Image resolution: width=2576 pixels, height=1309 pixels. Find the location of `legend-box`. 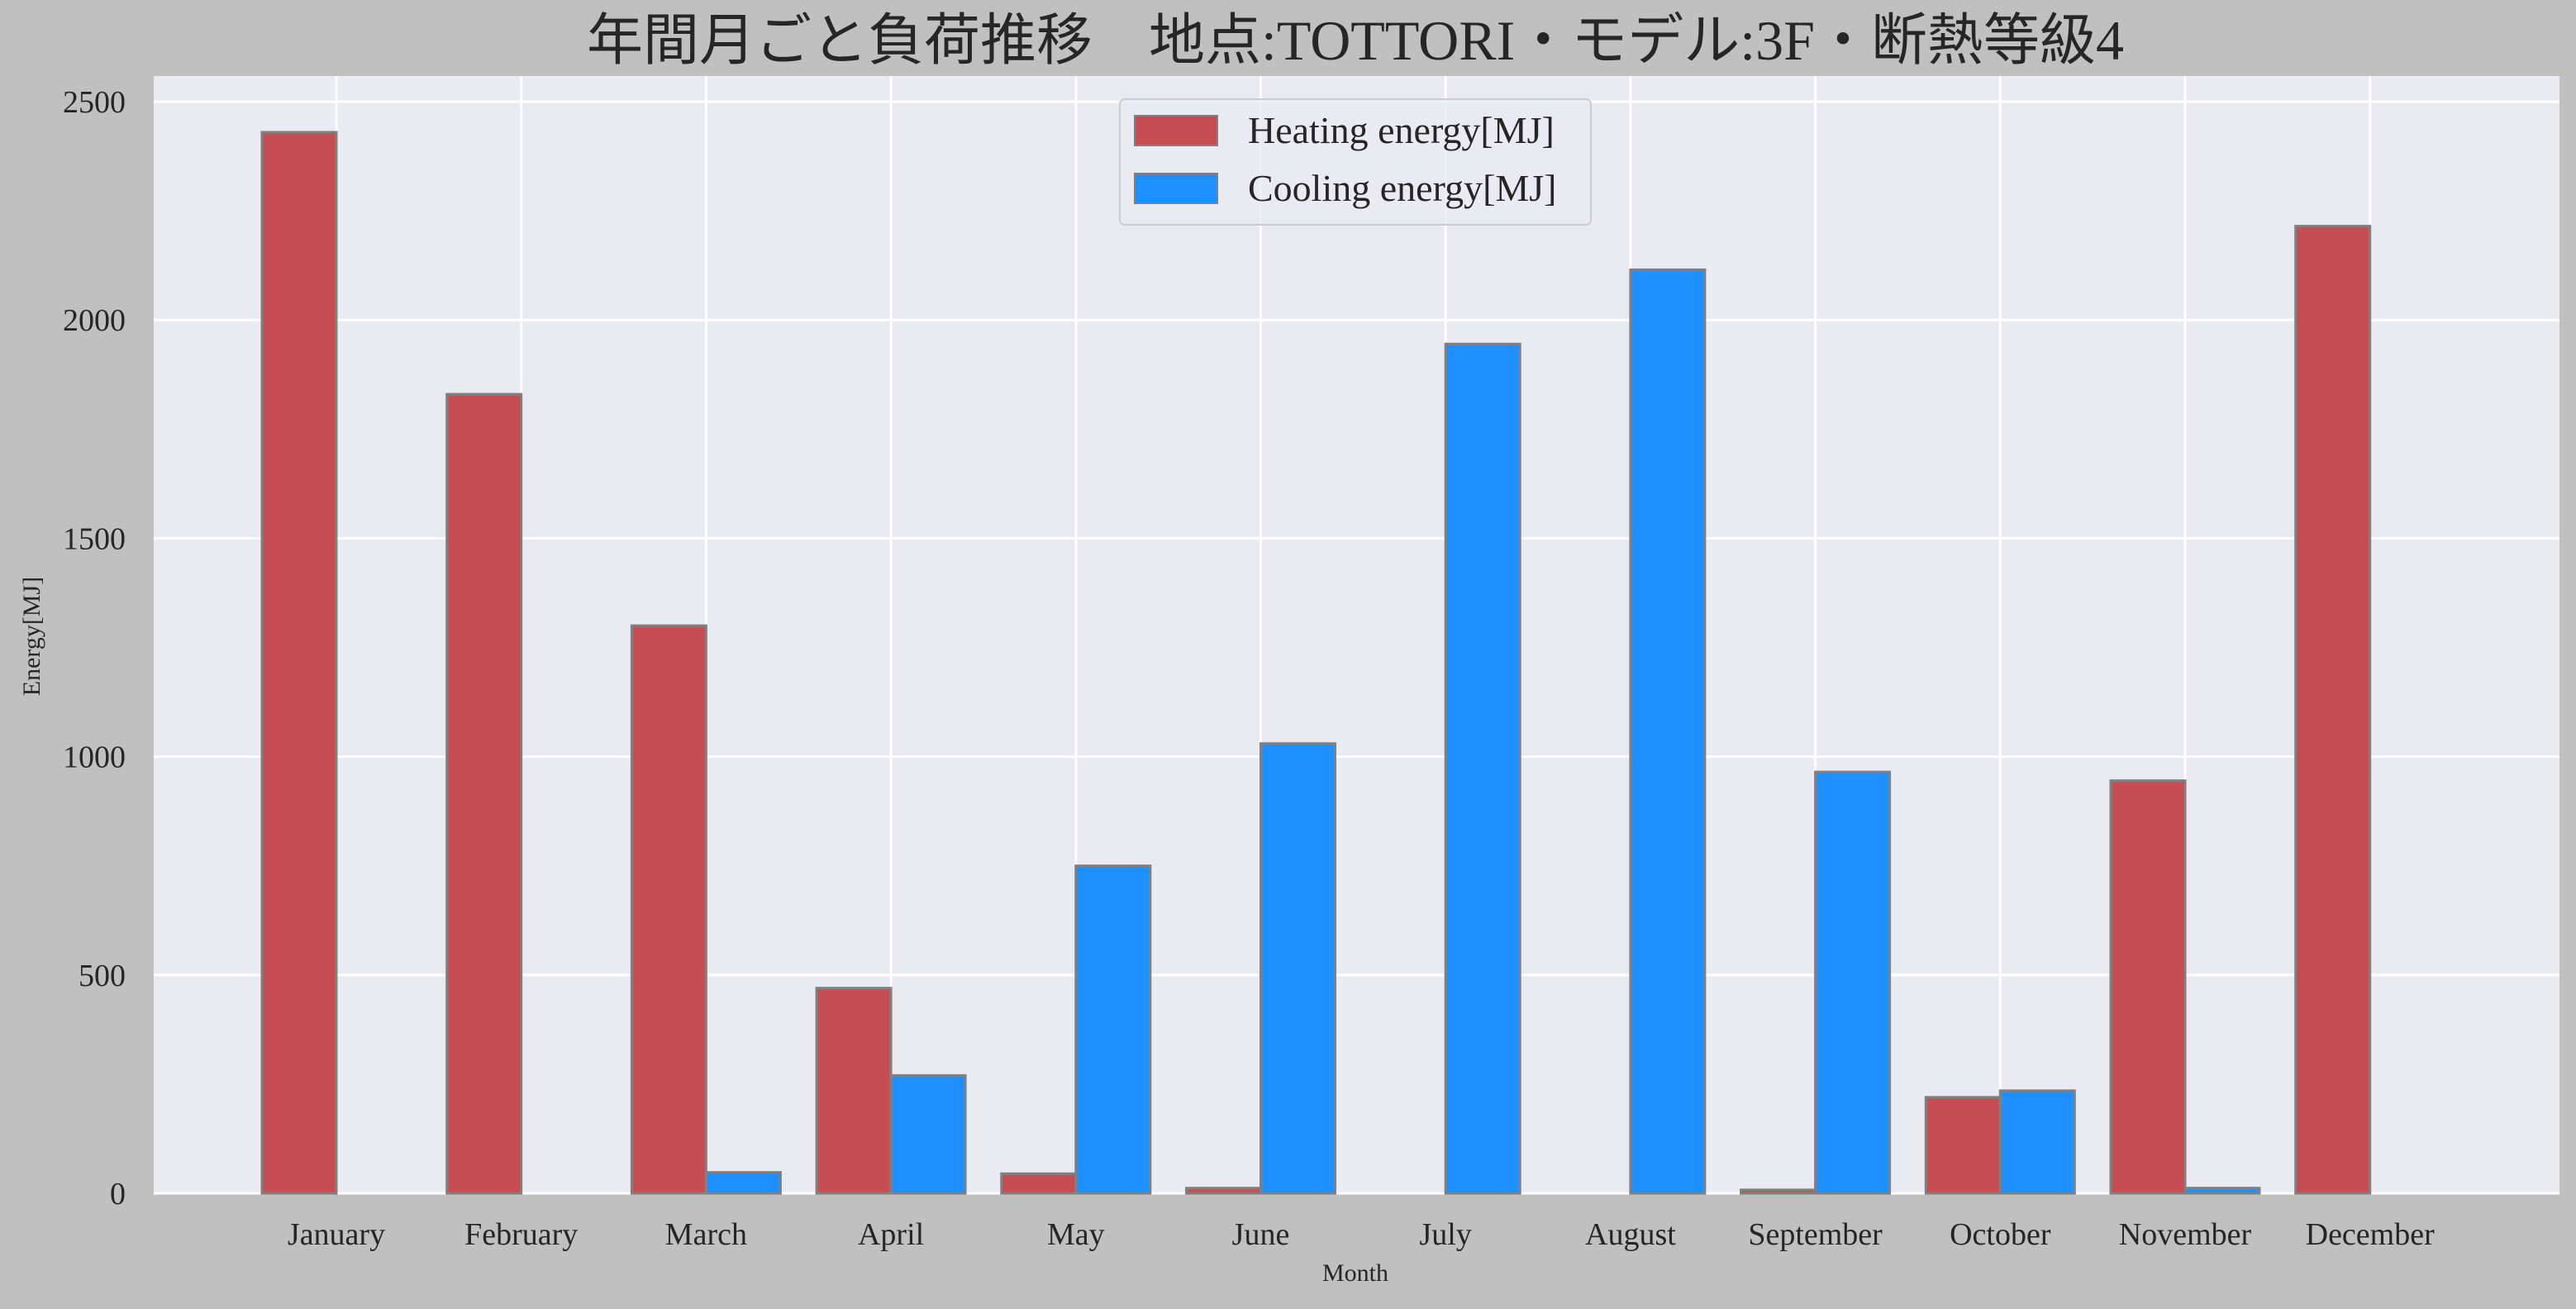

legend-box is located at coordinates (1356, 162).